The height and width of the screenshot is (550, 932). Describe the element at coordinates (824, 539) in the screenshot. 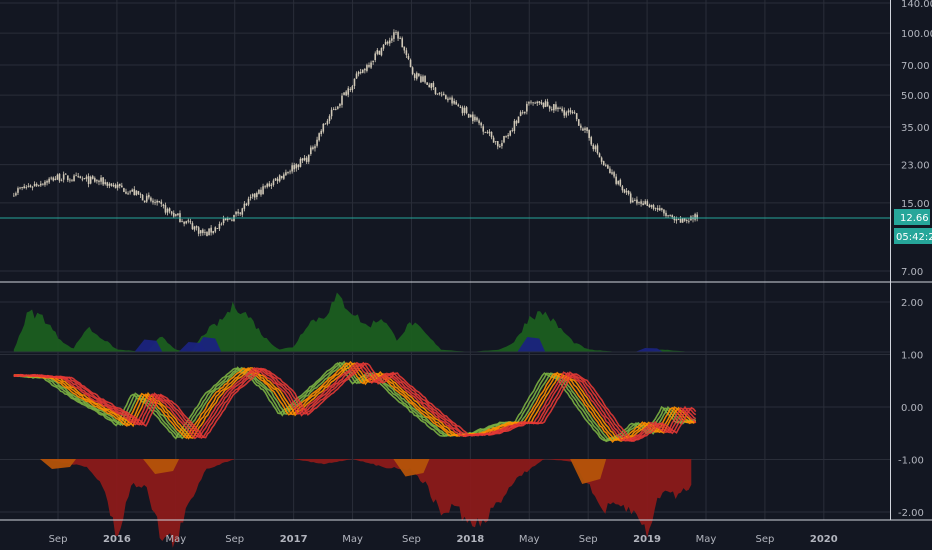

I see `time-tick-label: 2020` at that location.